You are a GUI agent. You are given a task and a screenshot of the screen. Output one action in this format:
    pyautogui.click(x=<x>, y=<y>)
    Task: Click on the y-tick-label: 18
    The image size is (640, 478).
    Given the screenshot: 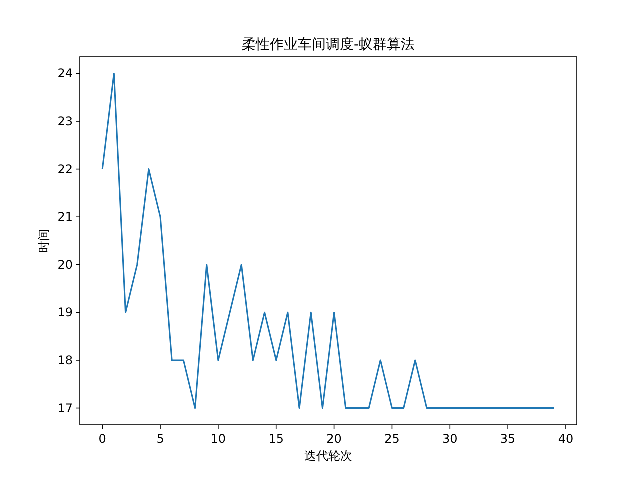 What is the action you would take?
    pyautogui.click(x=65, y=360)
    